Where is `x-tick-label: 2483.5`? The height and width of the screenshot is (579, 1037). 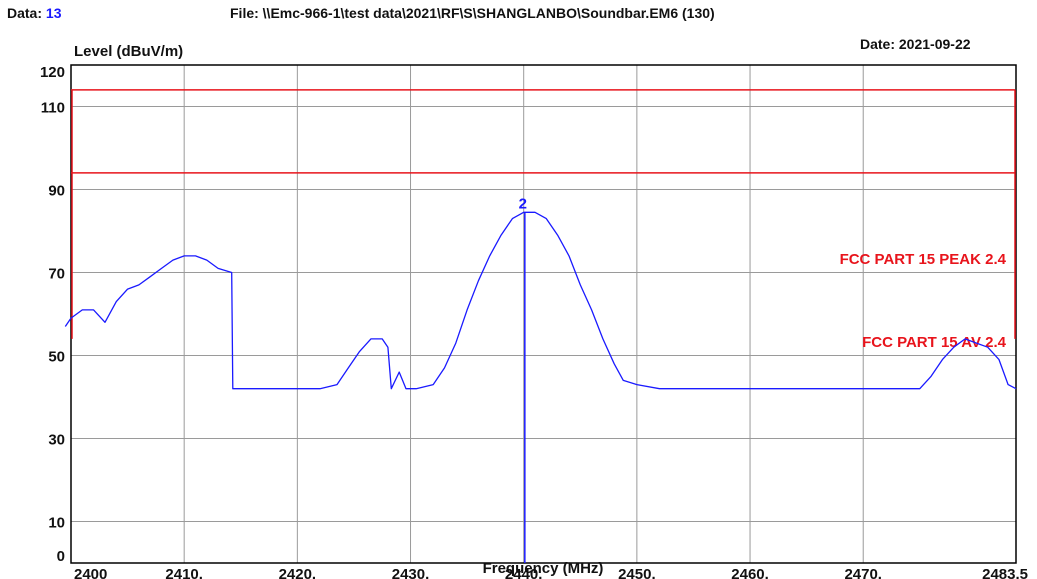
x-tick-label: 2483.5 is located at coordinates (1005, 572).